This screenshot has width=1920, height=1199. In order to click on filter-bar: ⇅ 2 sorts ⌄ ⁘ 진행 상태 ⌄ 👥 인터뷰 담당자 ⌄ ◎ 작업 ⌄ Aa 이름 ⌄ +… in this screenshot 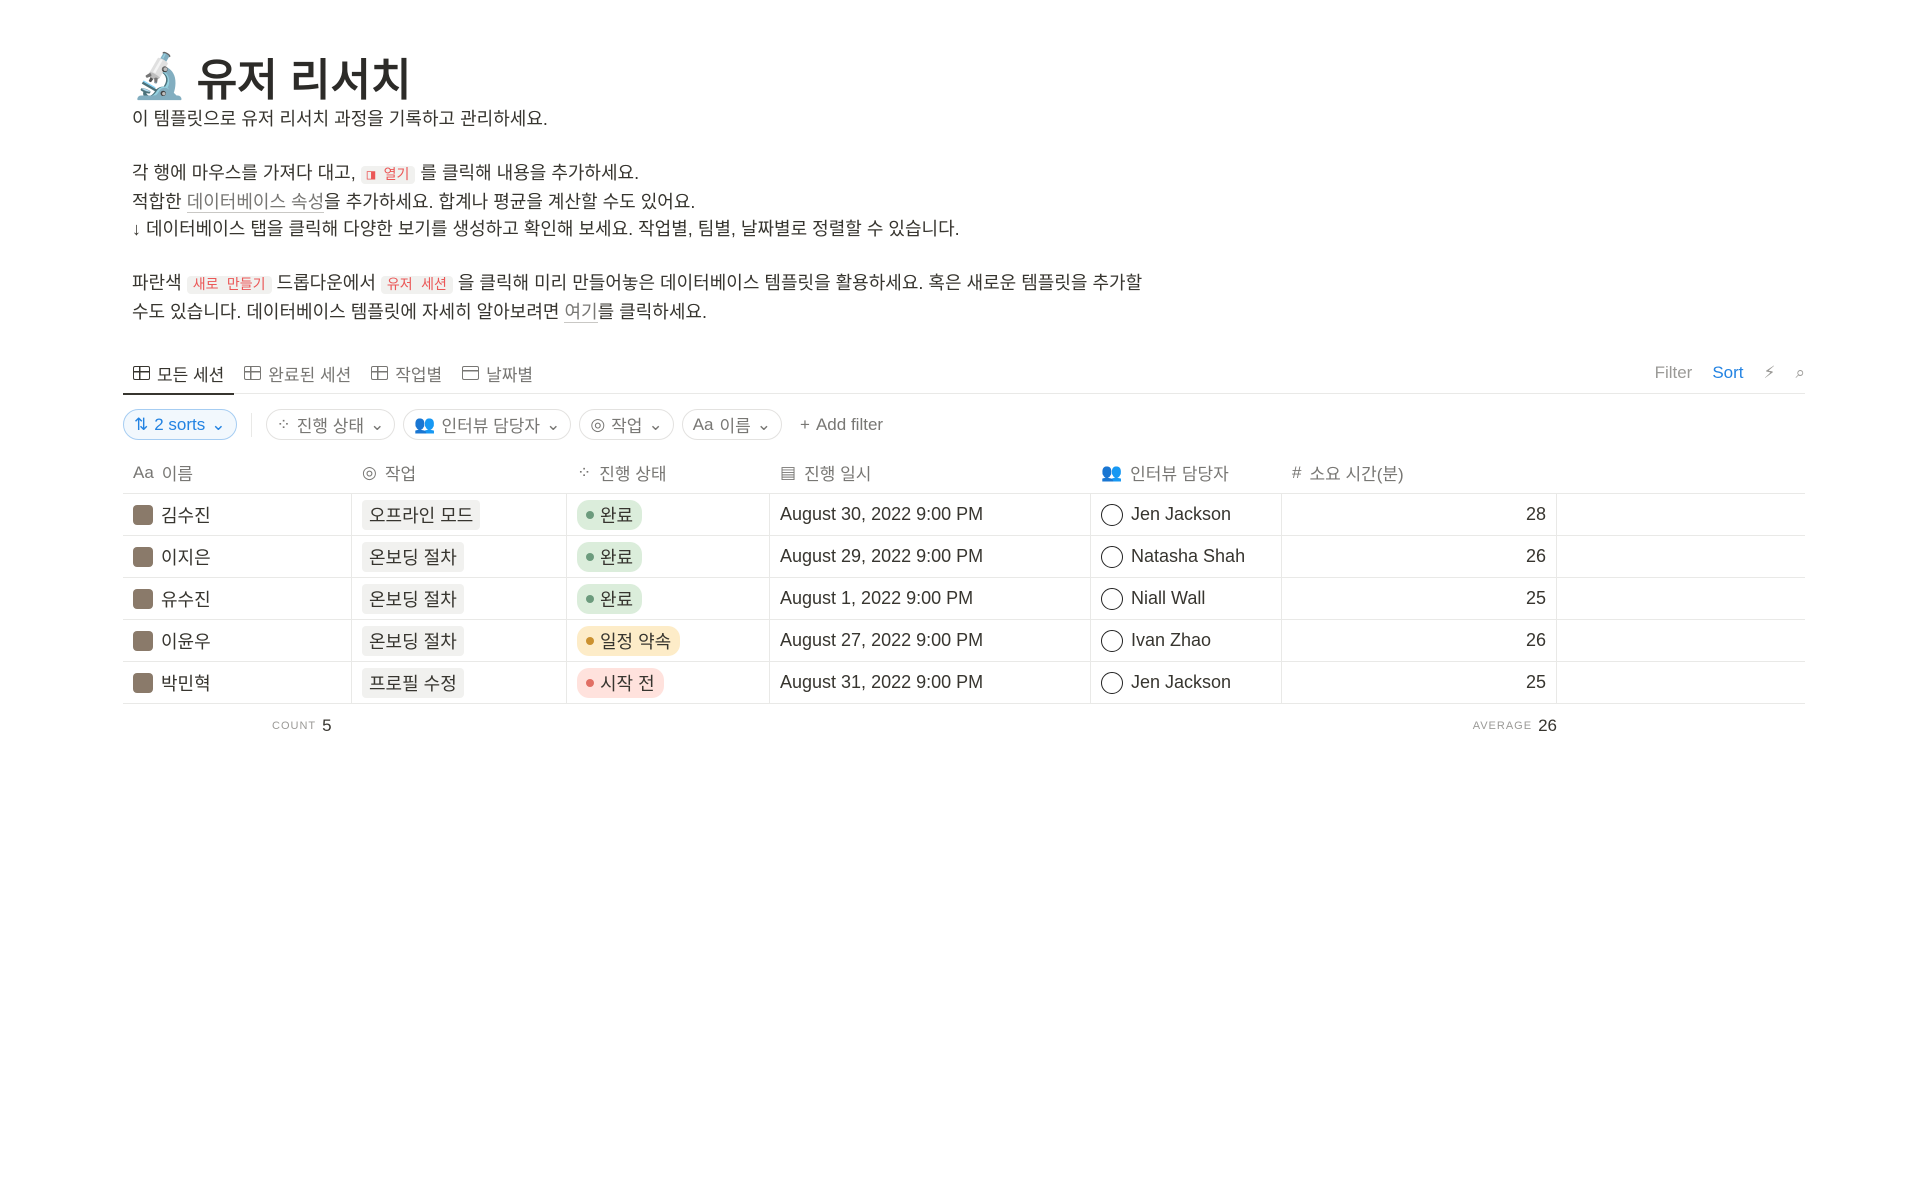, I will do `click(508, 424)`.